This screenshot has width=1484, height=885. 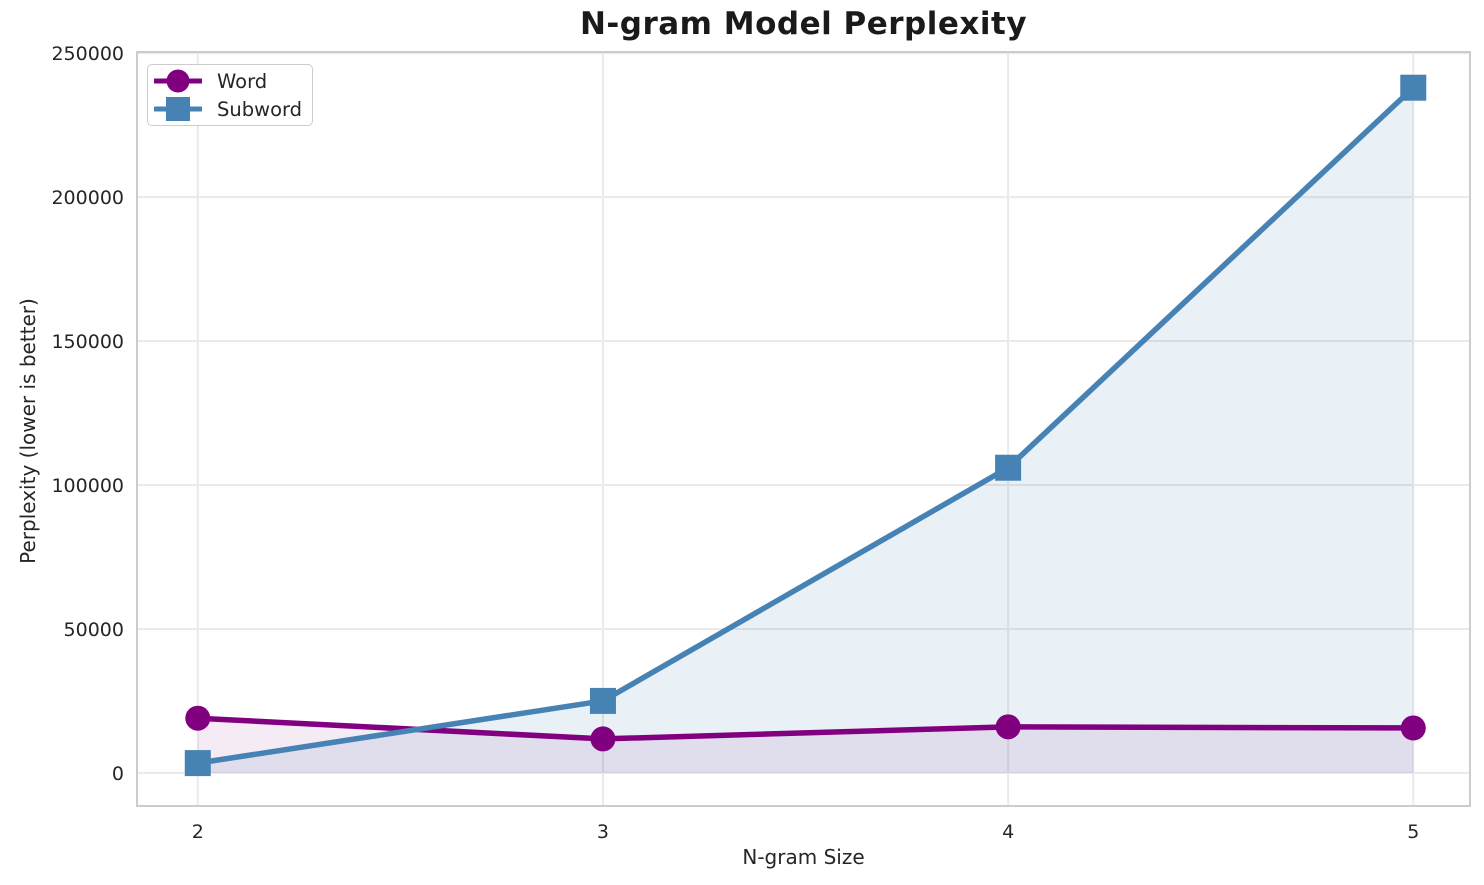 What do you see at coordinates (198, 832) in the screenshot?
I see `x-tick-label: 2` at bounding box center [198, 832].